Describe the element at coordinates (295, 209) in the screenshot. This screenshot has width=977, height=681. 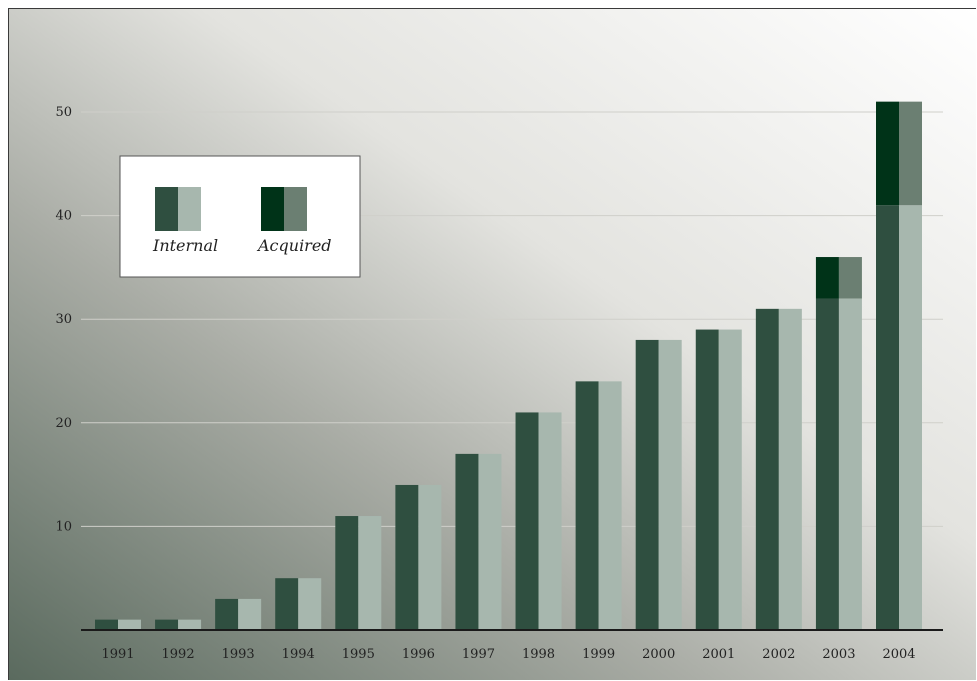
I see `legend-swatch-acquired-side` at that location.